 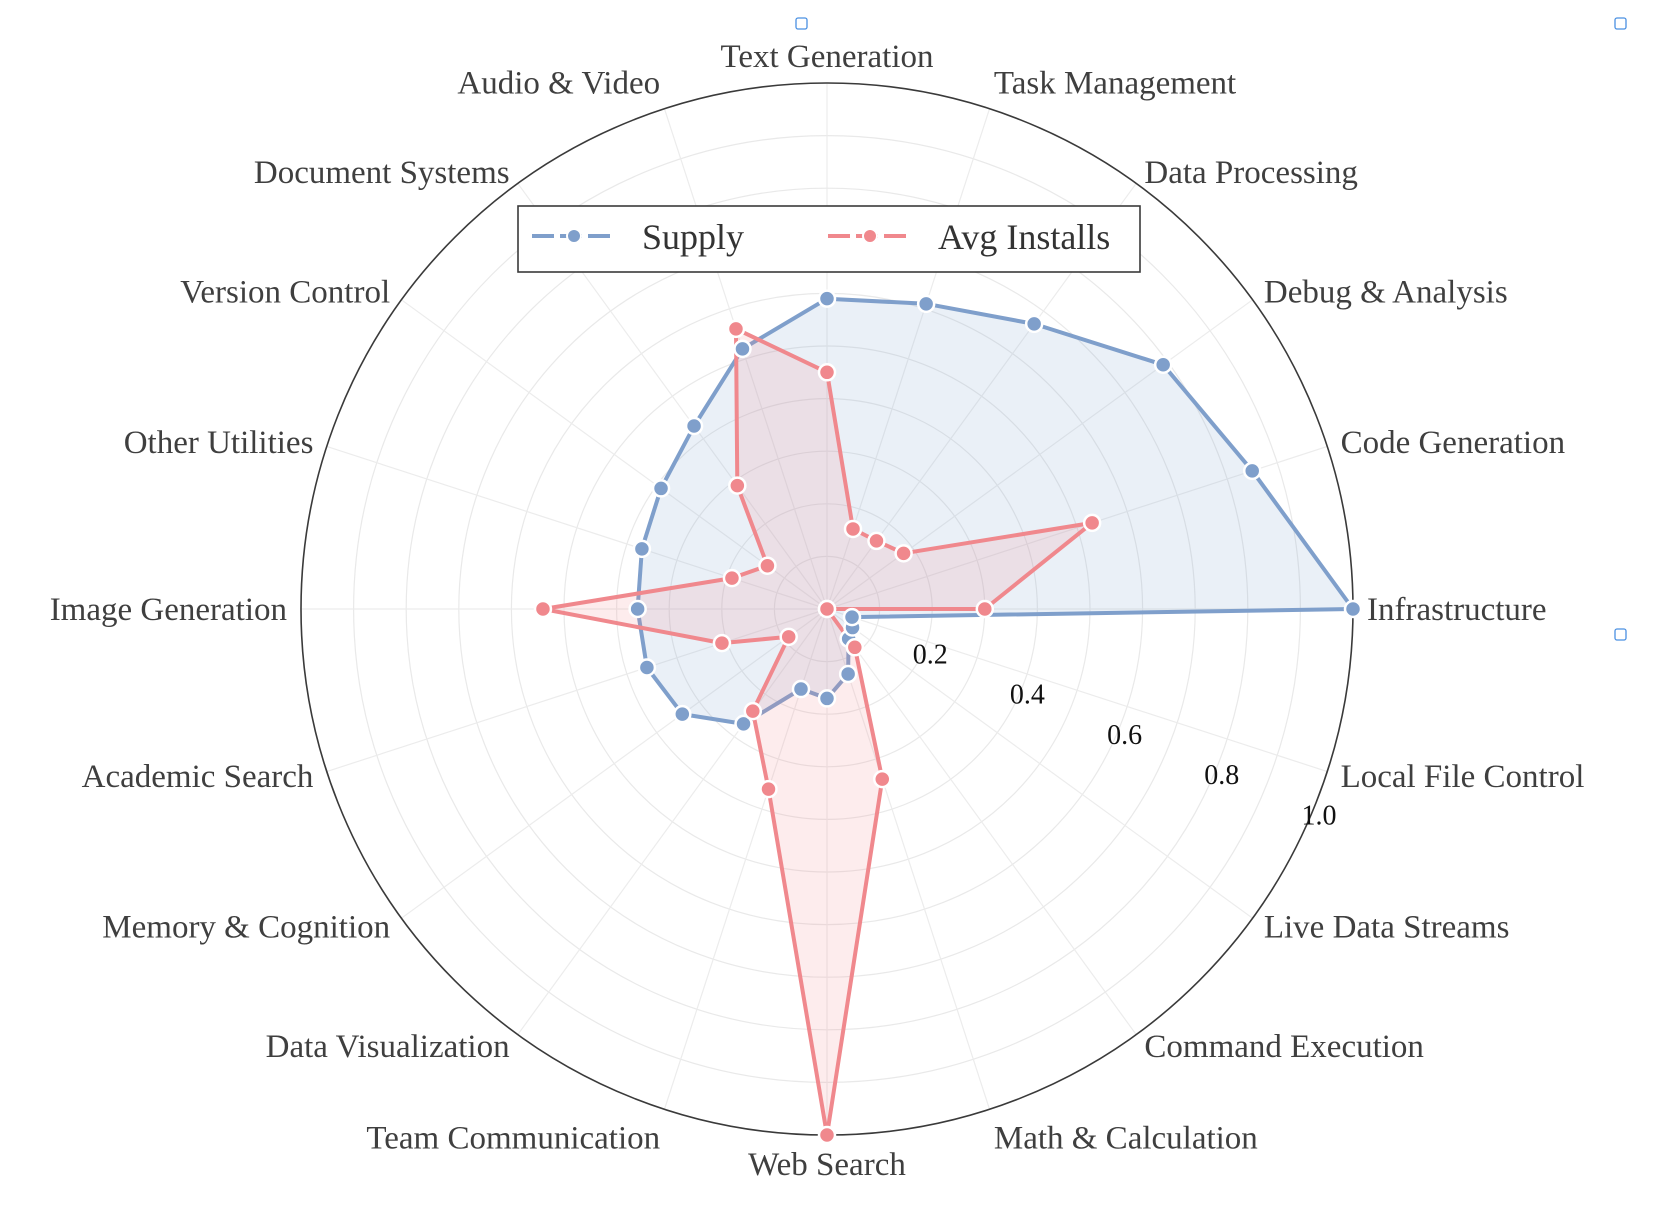 I want to click on legend-box, so click(x=829, y=239).